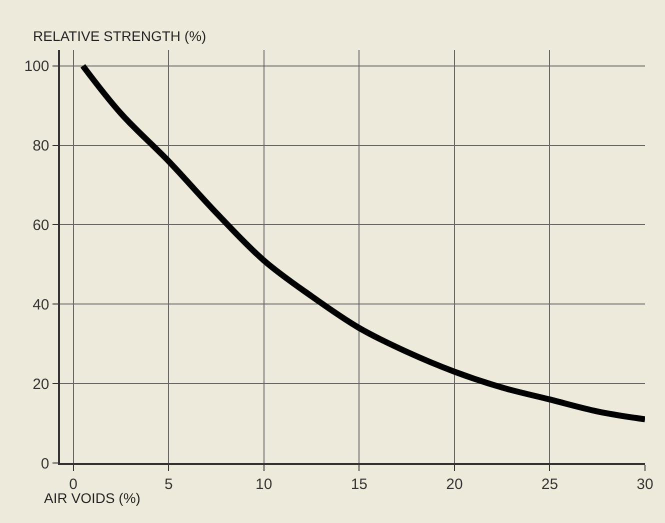  What do you see at coordinates (41, 225) in the screenshot?
I see `y-tick-label: 60` at bounding box center [41, 225].